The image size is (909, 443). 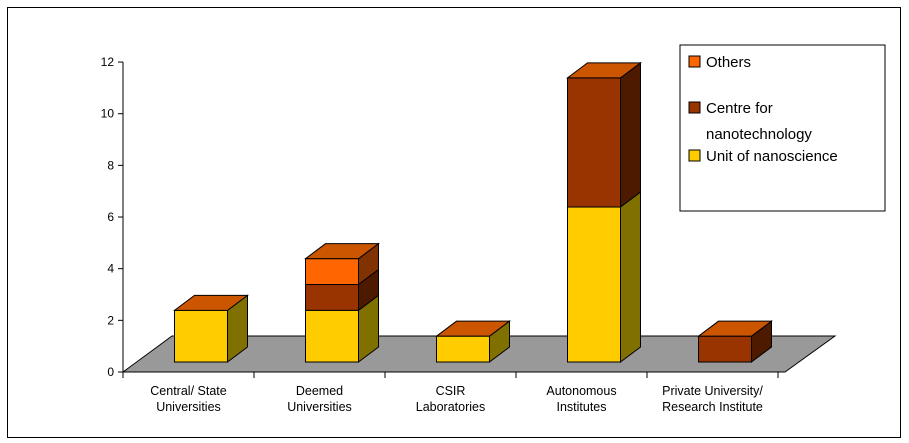 What do you see at coordinates (110, 269) in the screenshot?
I see `y-tick-label: 4` at bounding box center [110, 269].